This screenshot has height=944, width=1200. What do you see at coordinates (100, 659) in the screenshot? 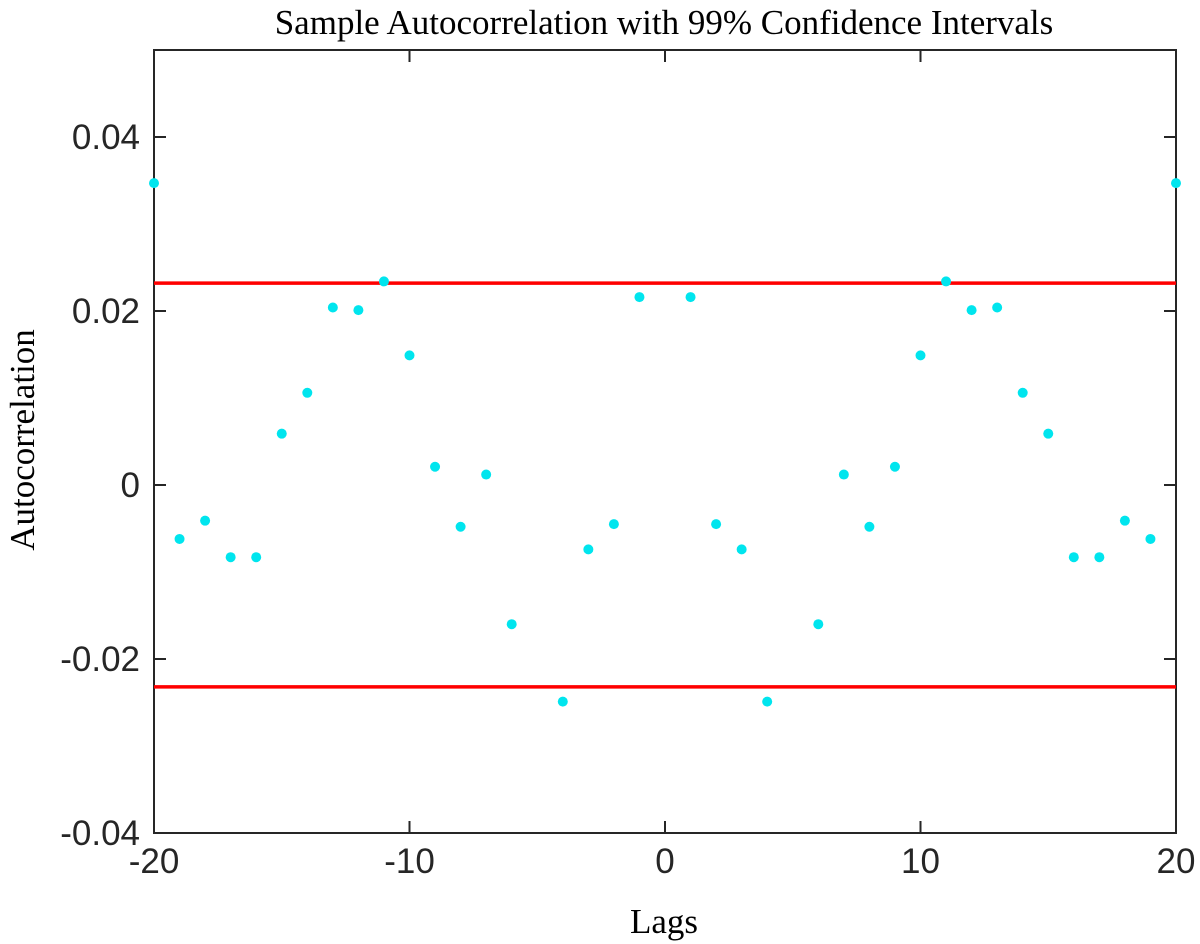
I see `y-tick-label: -0.02` at bounding box center [100, 659].